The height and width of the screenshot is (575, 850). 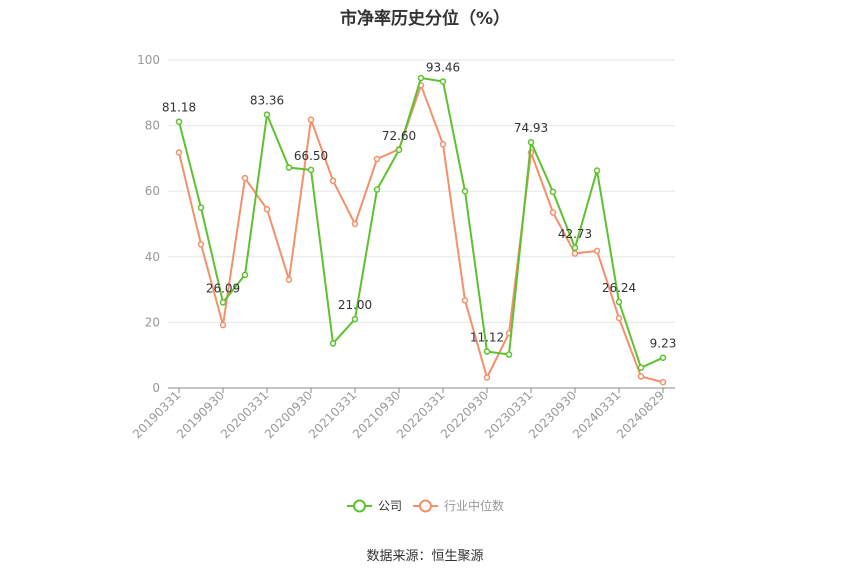 I want to click on y-tick-label: 20, so click(x=152, y=322).